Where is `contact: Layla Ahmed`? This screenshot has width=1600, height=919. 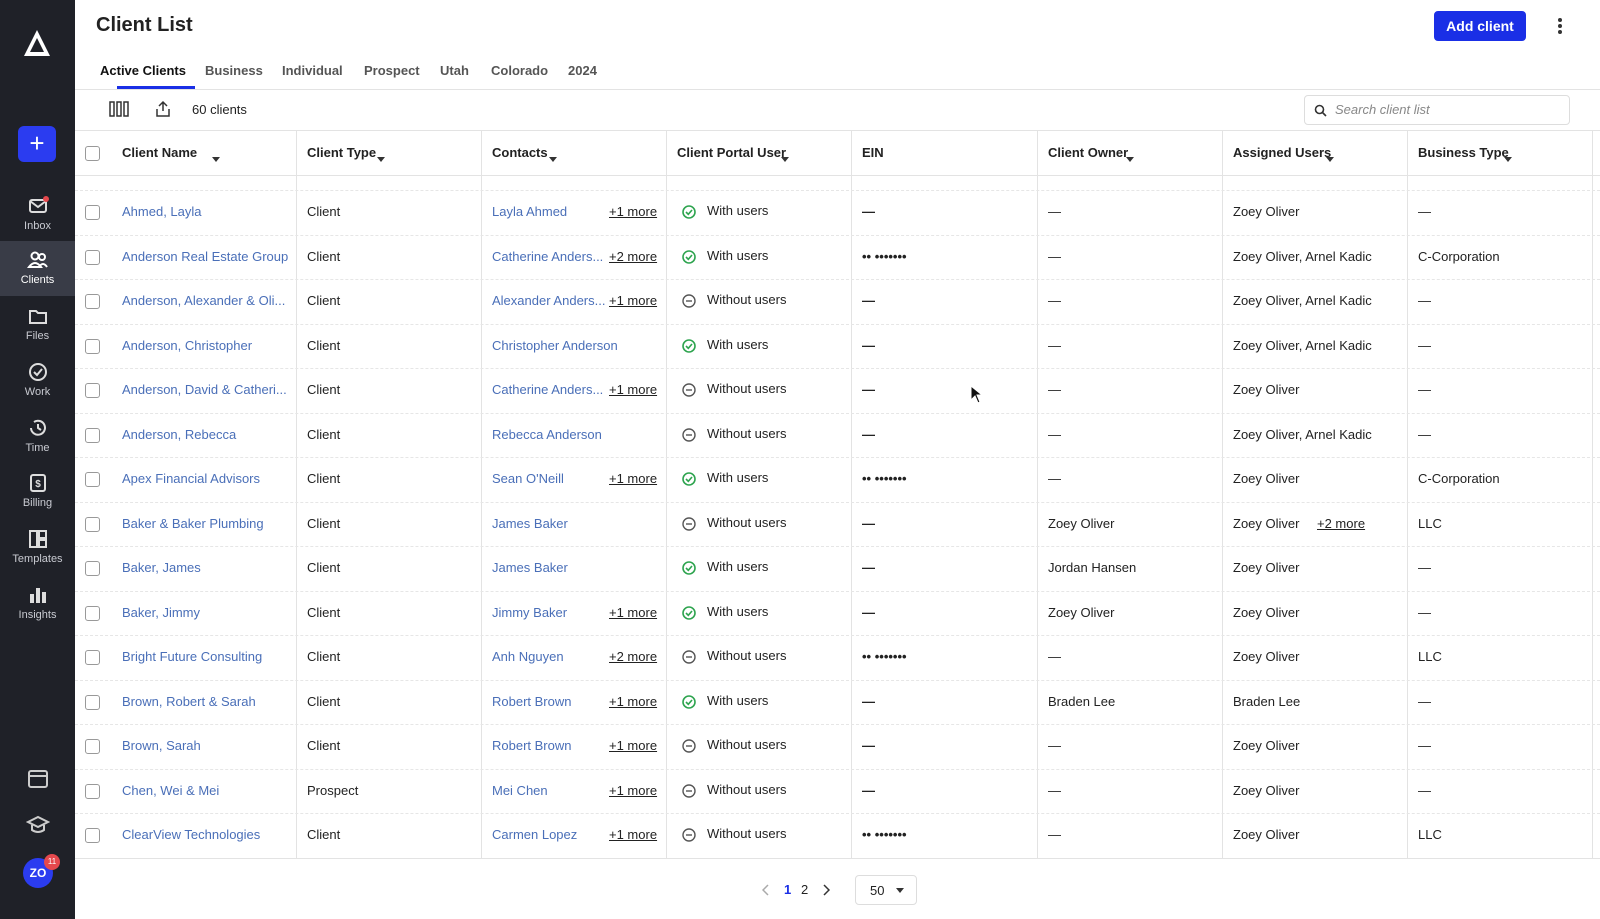 contact: Layla Ahmed is located at coordinates (530, 212).